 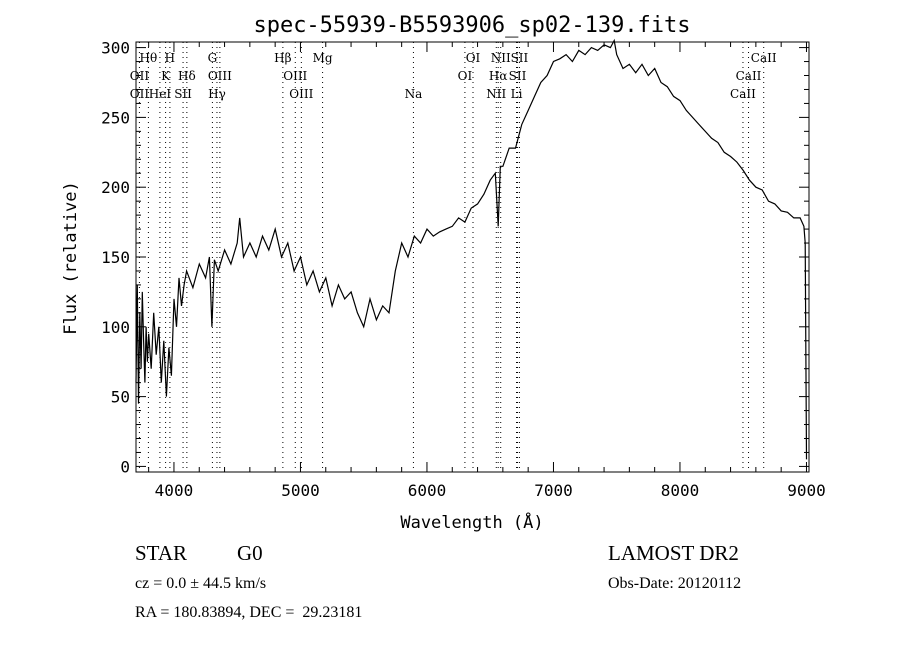 I want to click on spectral-line-label: OII, so click(x=140, y=94).